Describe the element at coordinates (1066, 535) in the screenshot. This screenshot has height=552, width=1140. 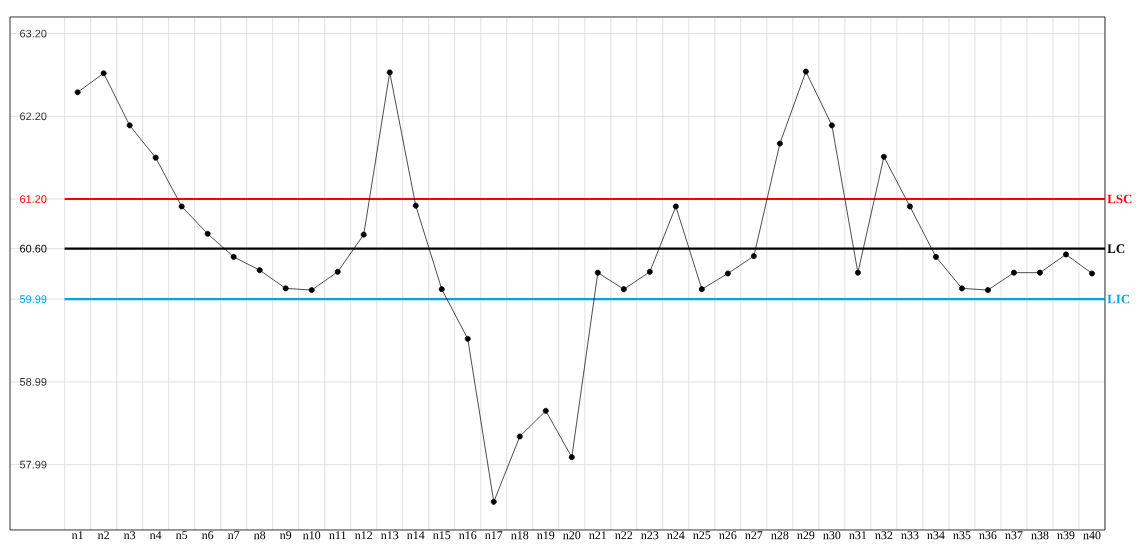
I see `x-tick-label: n39` at that location.